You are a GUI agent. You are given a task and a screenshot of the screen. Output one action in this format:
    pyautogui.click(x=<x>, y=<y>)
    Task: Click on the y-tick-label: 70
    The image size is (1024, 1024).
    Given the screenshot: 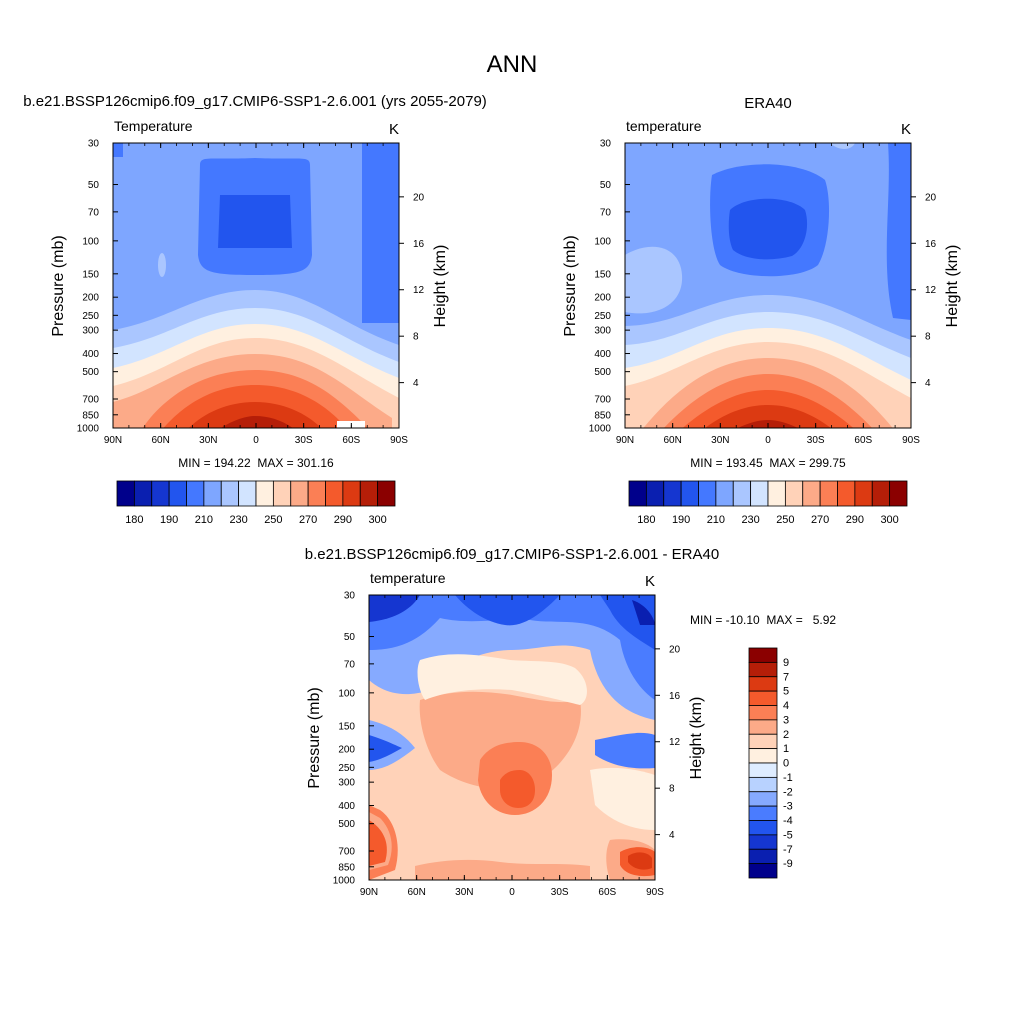 What is the action you would take?
    pyautogui.click(x=350, y=664)
    